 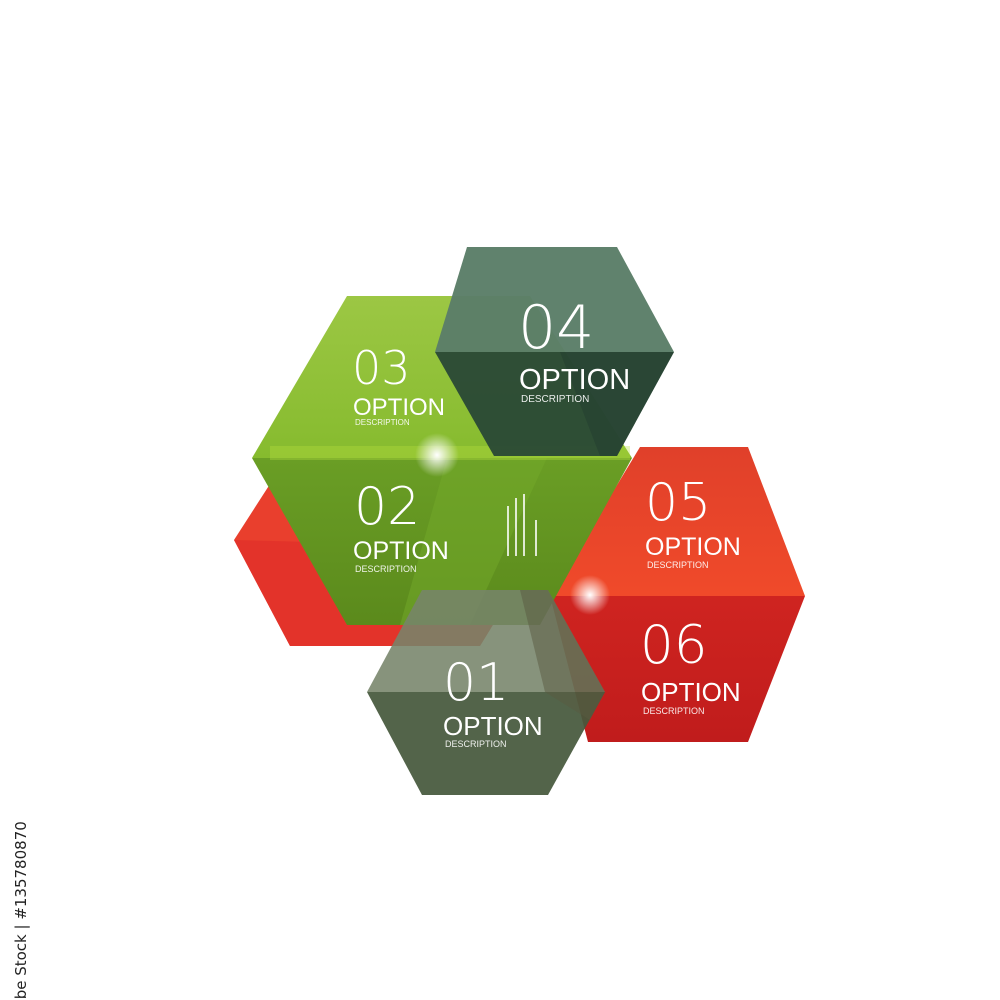 What do you see at coordinates (693, 547) in the screenshot?
I see `option-05-title: OPTION` at bounding box center [693, 547].